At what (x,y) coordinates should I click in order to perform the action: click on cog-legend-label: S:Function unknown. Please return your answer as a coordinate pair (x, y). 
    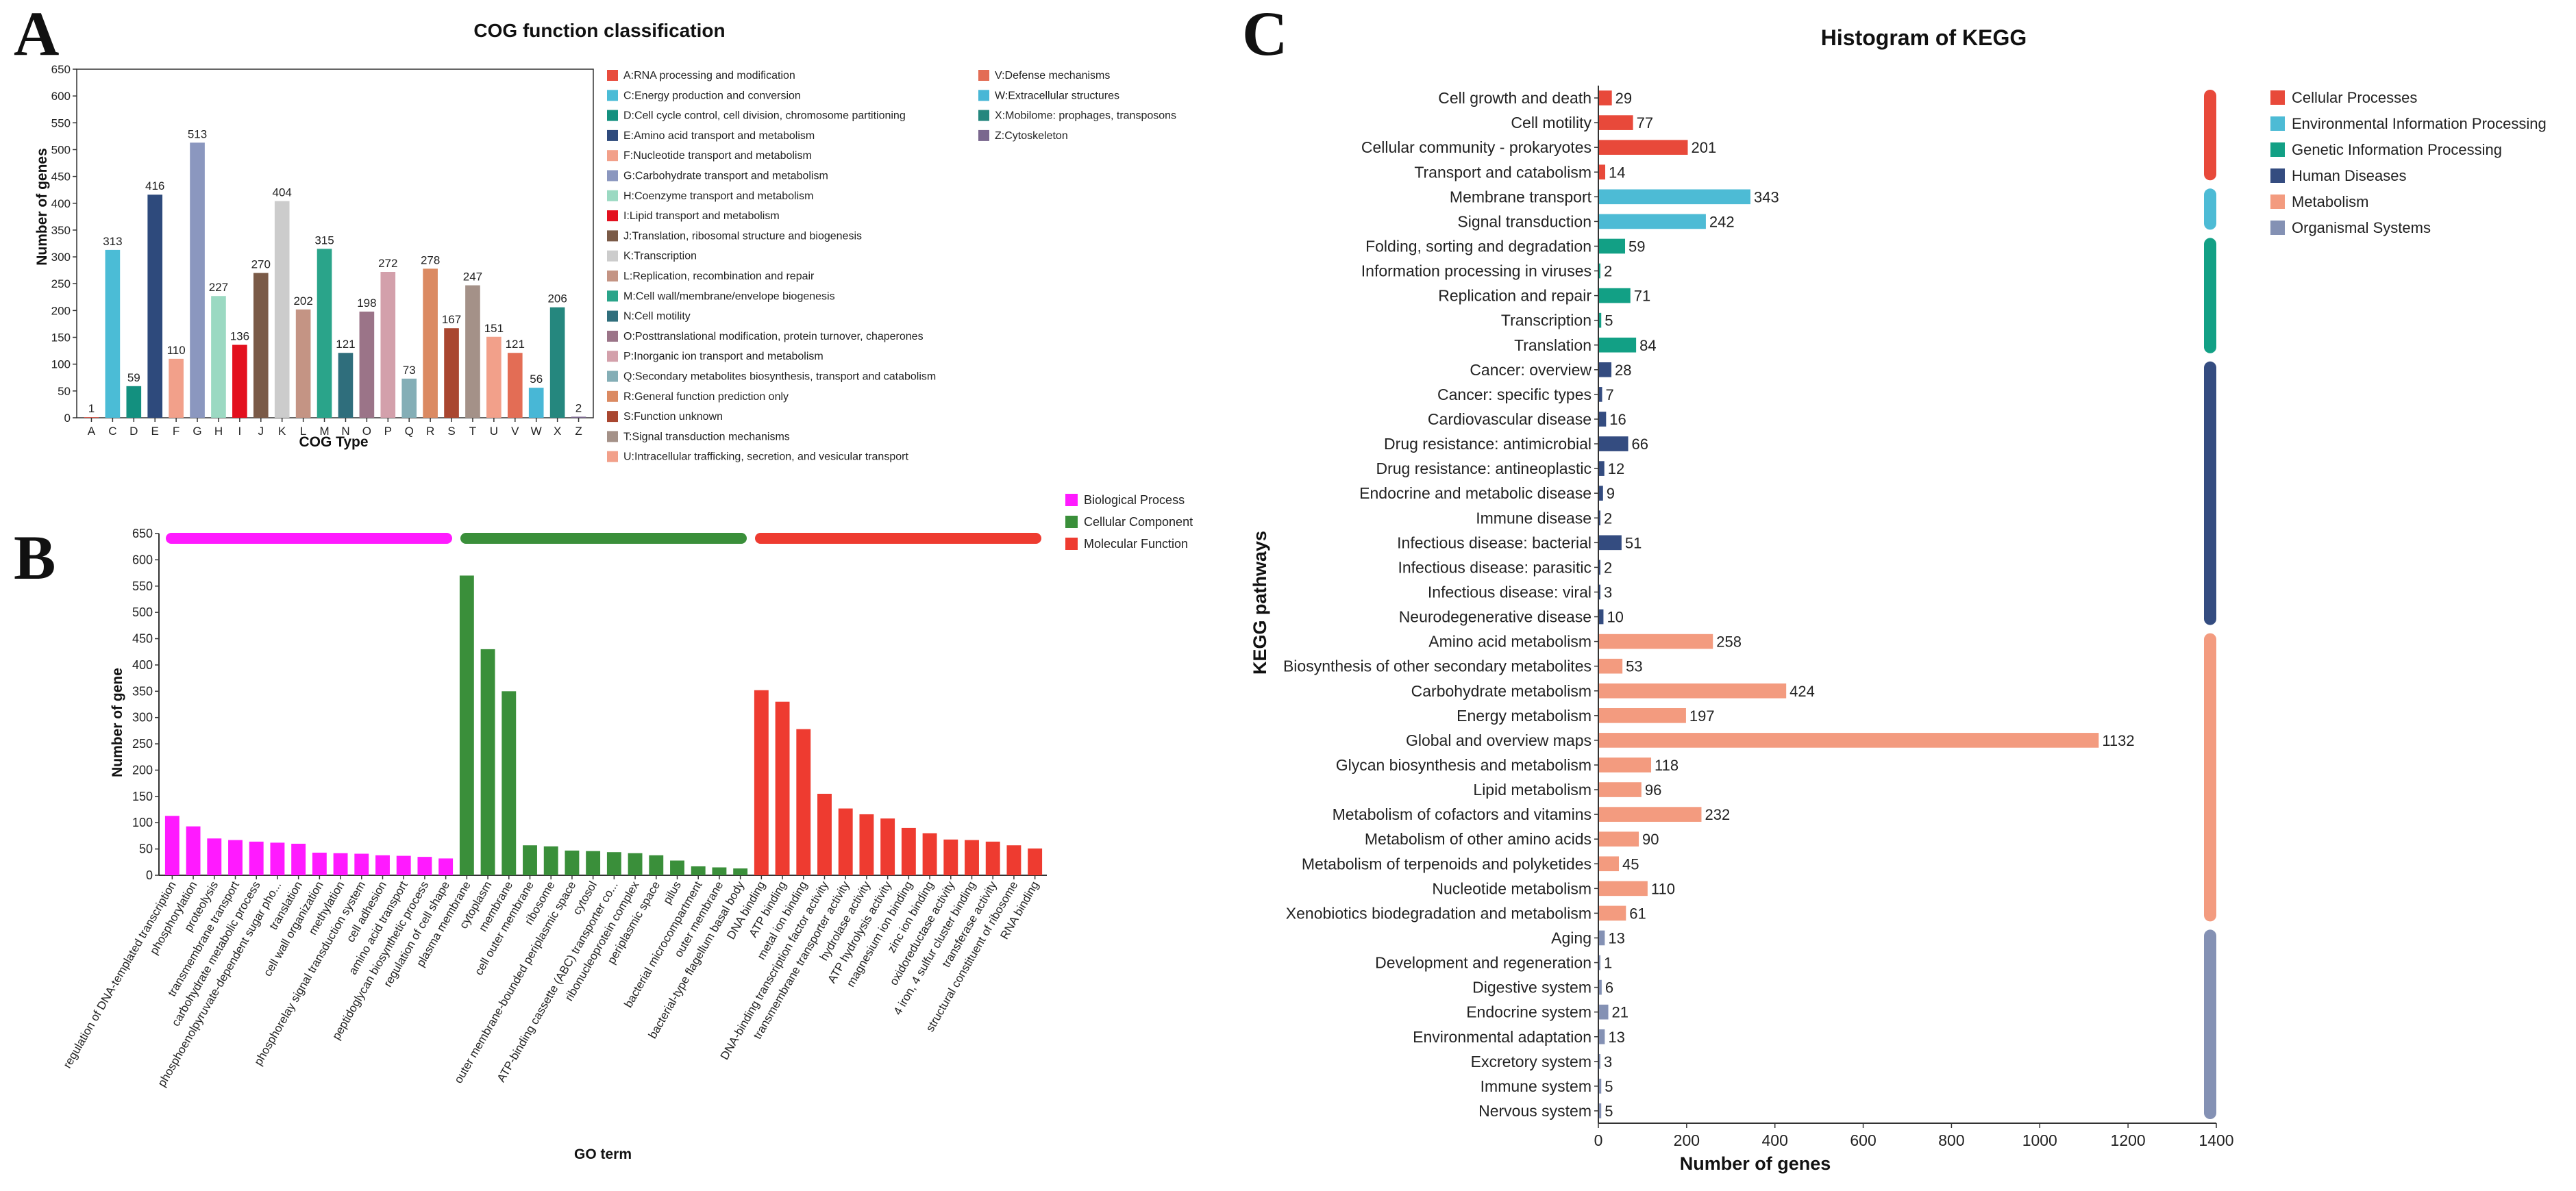
    Looking at the image, I should click on (673, 417).